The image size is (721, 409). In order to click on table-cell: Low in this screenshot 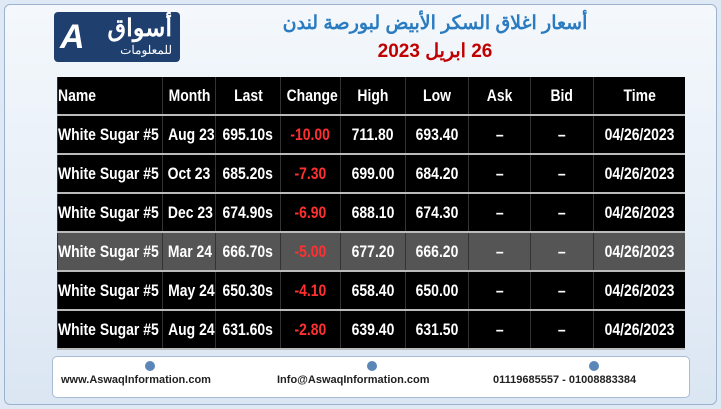, I will do `click(437, 96)`.